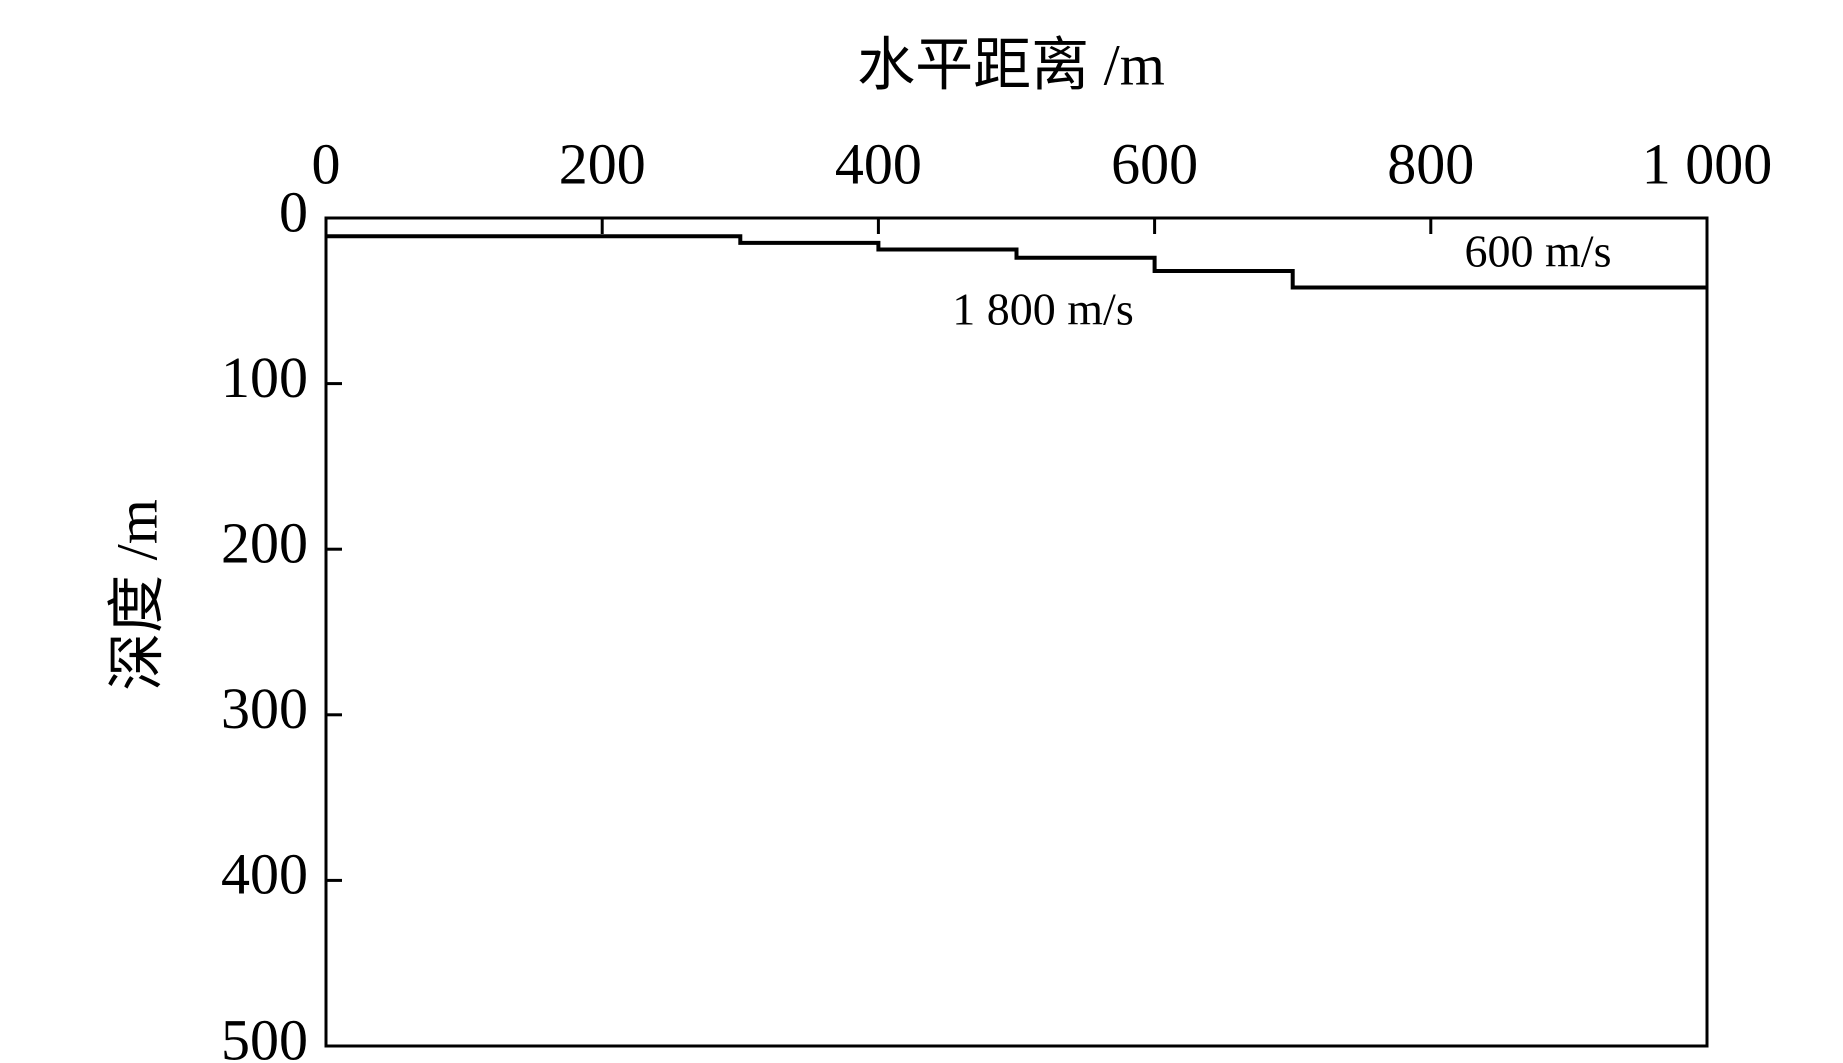  What do you see at coordinates (1430, 163) in the screenshot?
I see `x-tick-label: 800` at bounding box center [1430, 163].